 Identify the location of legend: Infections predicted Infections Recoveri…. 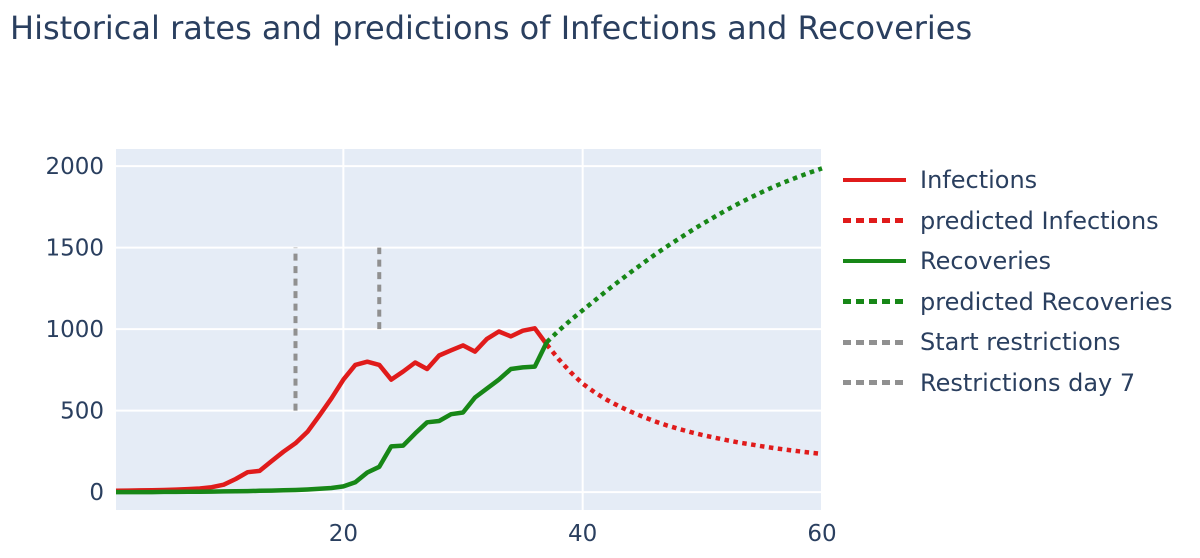
(1008, 281).